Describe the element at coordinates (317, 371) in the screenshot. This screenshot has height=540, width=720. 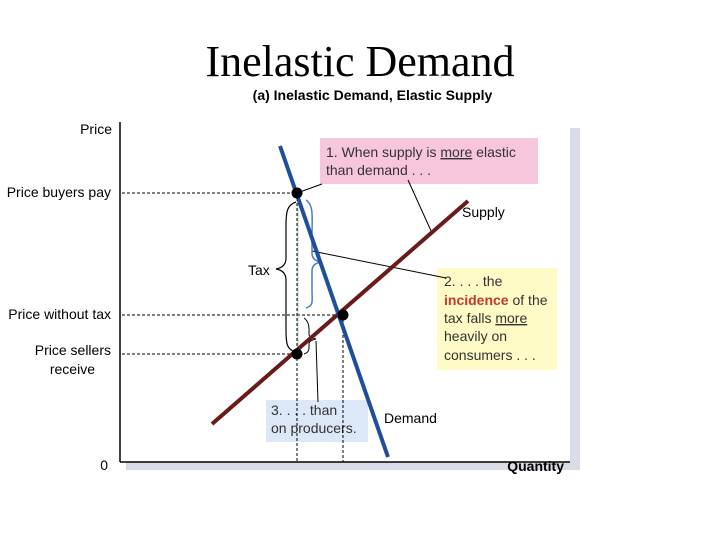
I see `callout-three-leader` at that location.